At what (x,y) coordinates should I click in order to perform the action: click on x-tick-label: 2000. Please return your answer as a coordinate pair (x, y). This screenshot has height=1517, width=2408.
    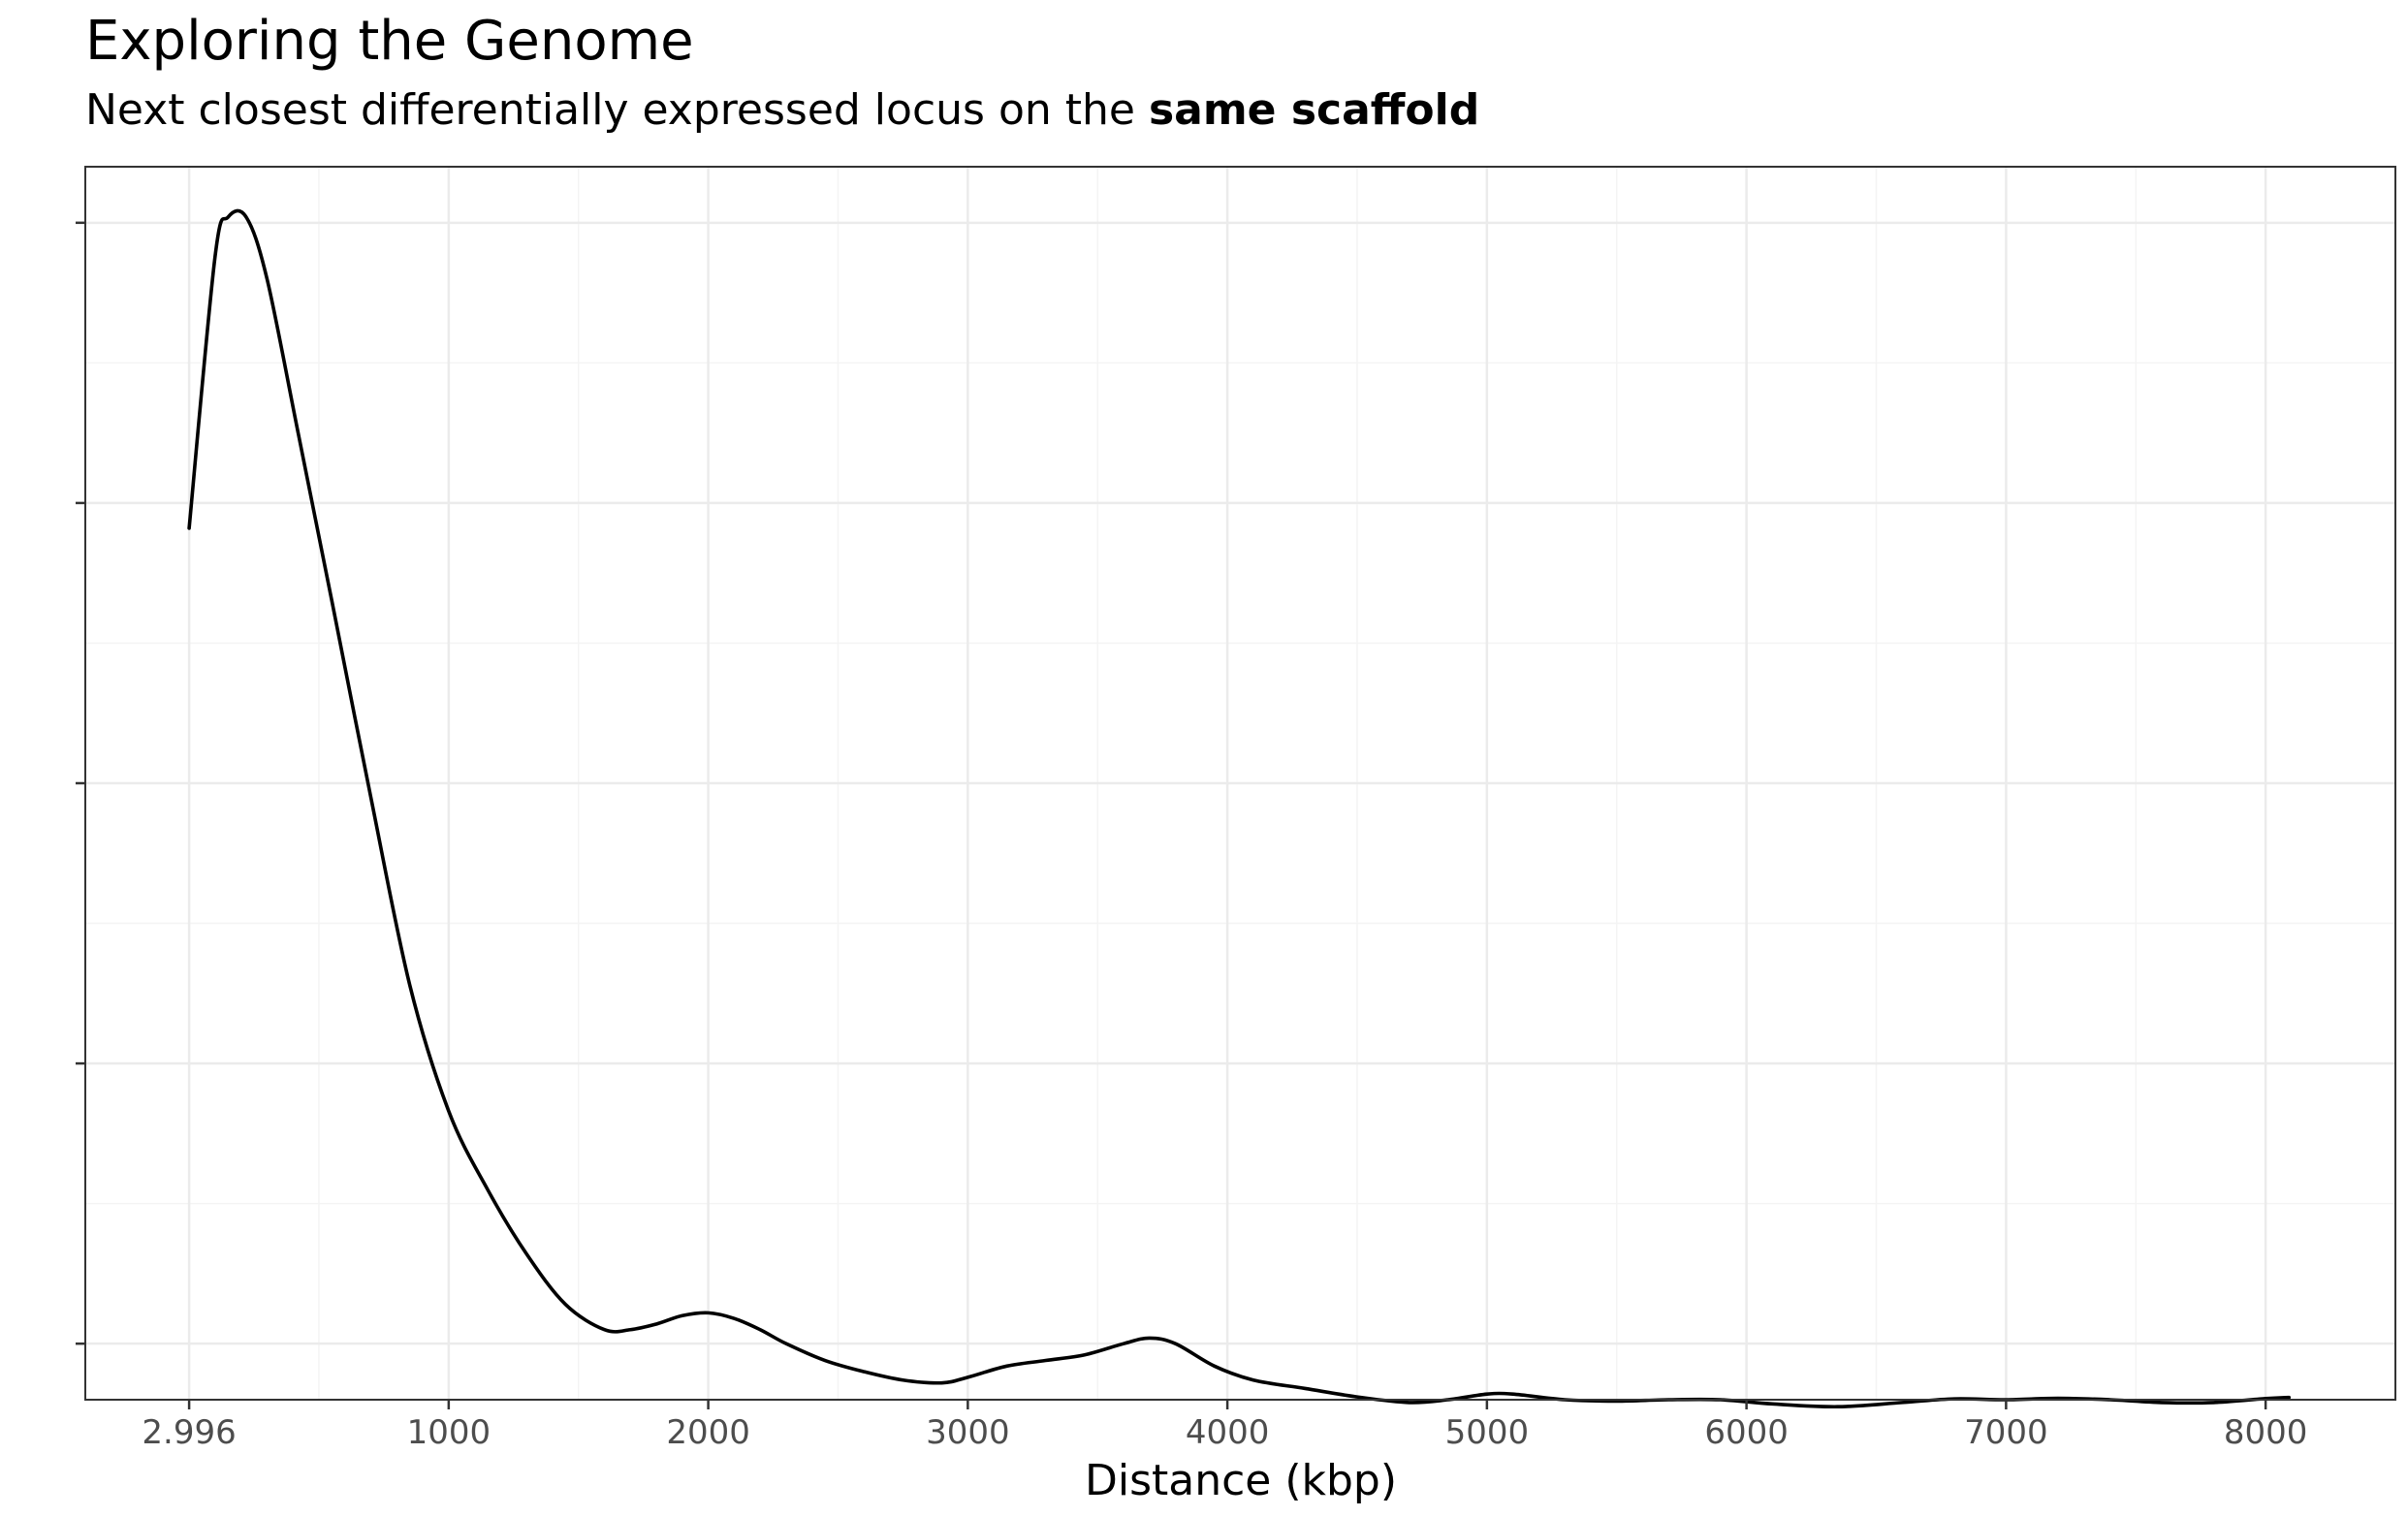
    Looking at the image, I should click on (708, 1432).